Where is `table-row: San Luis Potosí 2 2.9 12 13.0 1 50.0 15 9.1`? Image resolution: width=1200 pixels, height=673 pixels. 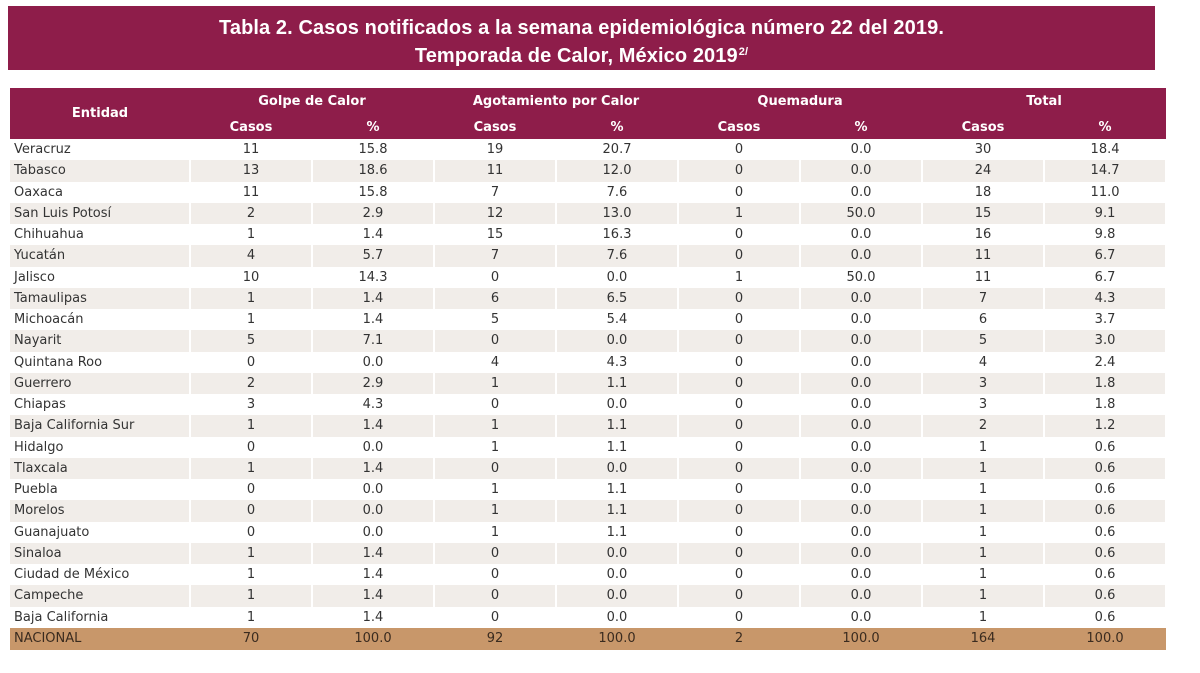
table-row: San Luis Potosí 2 2.9 12 13.0 1 50.0 15 9.1 is located at coordinates (589, 213).